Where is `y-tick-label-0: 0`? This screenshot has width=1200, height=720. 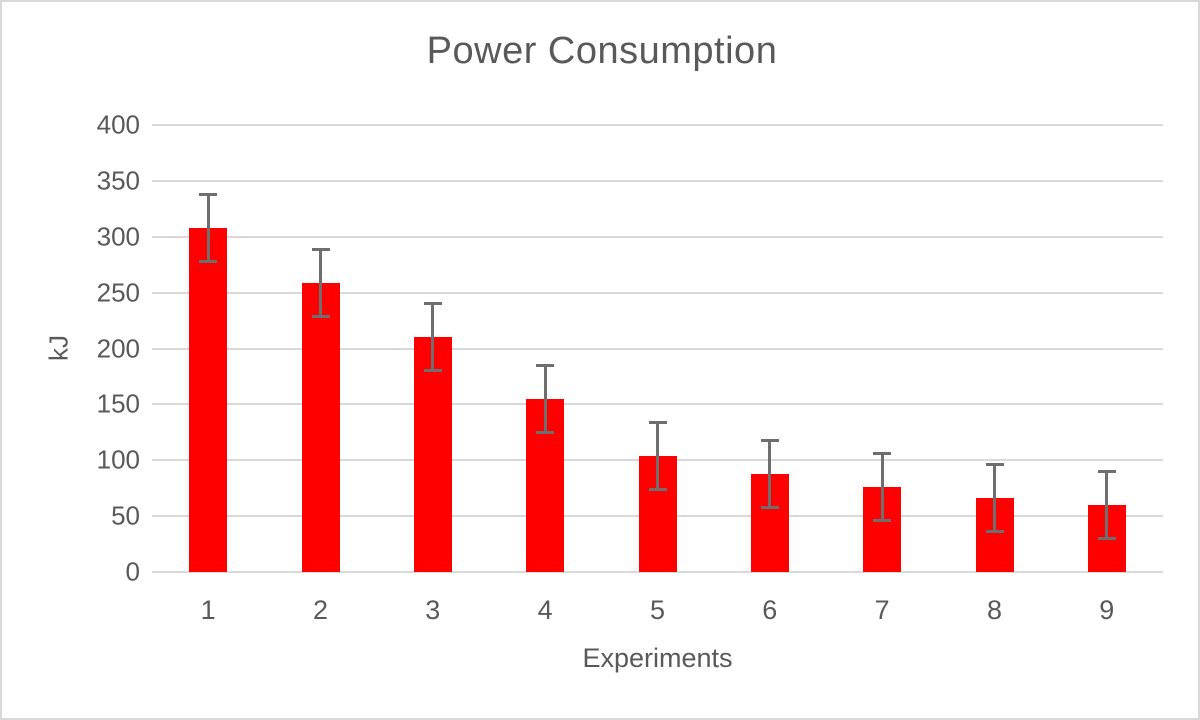 y-tick-label-0: 0 is located at coordinates (132, 571).